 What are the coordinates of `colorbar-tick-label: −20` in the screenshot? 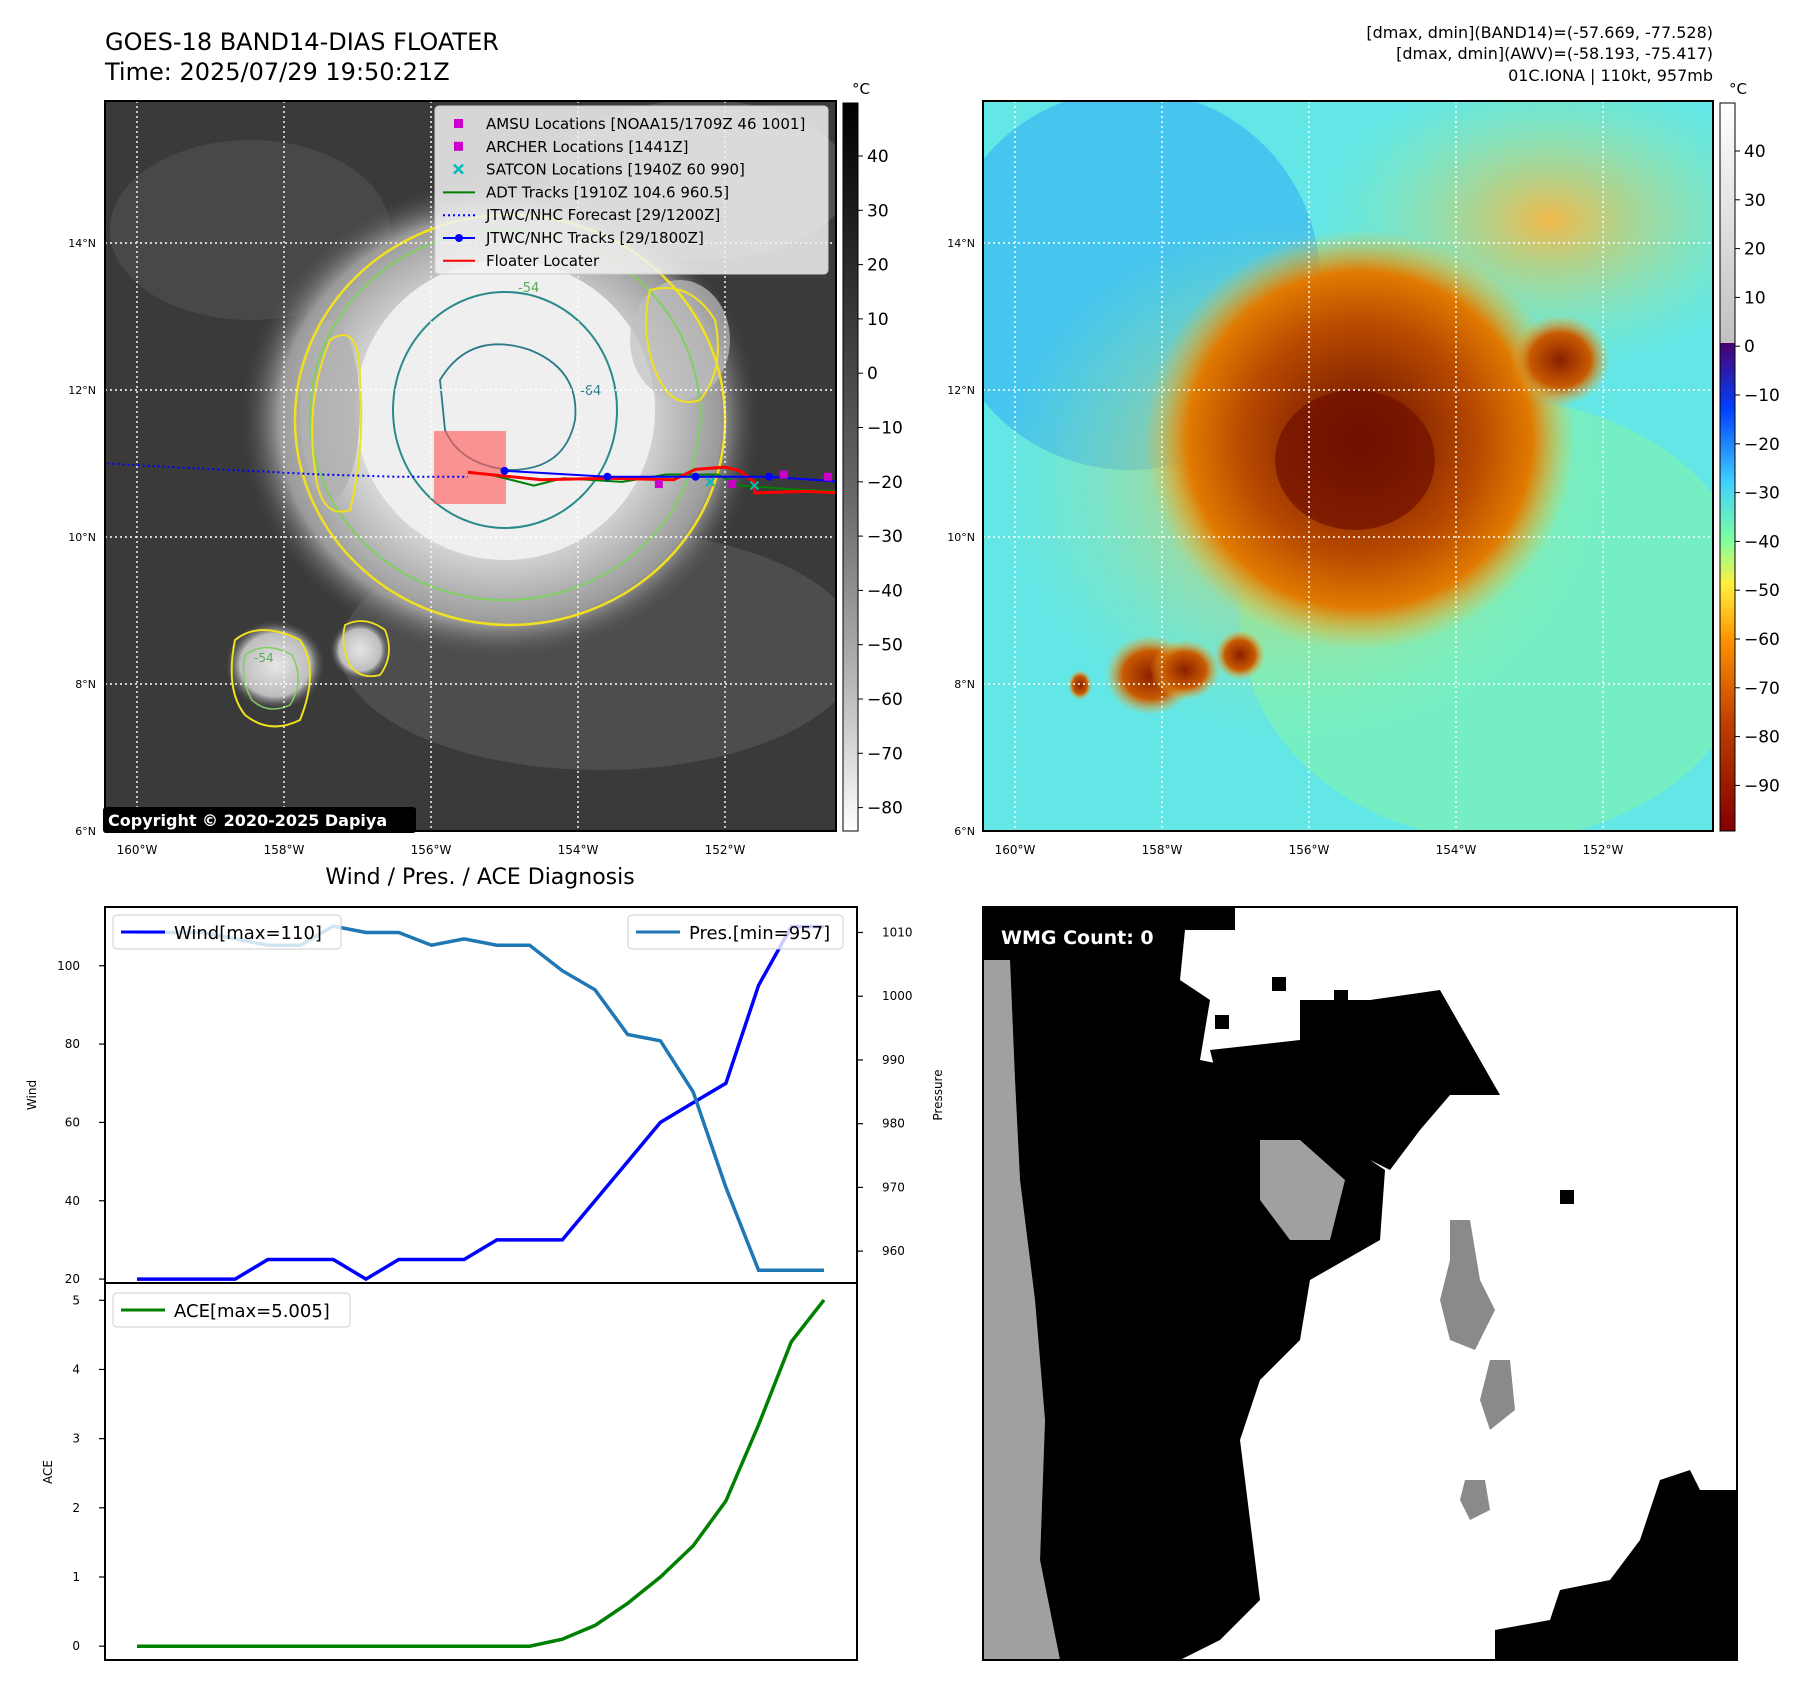 It's located at (885, 483).